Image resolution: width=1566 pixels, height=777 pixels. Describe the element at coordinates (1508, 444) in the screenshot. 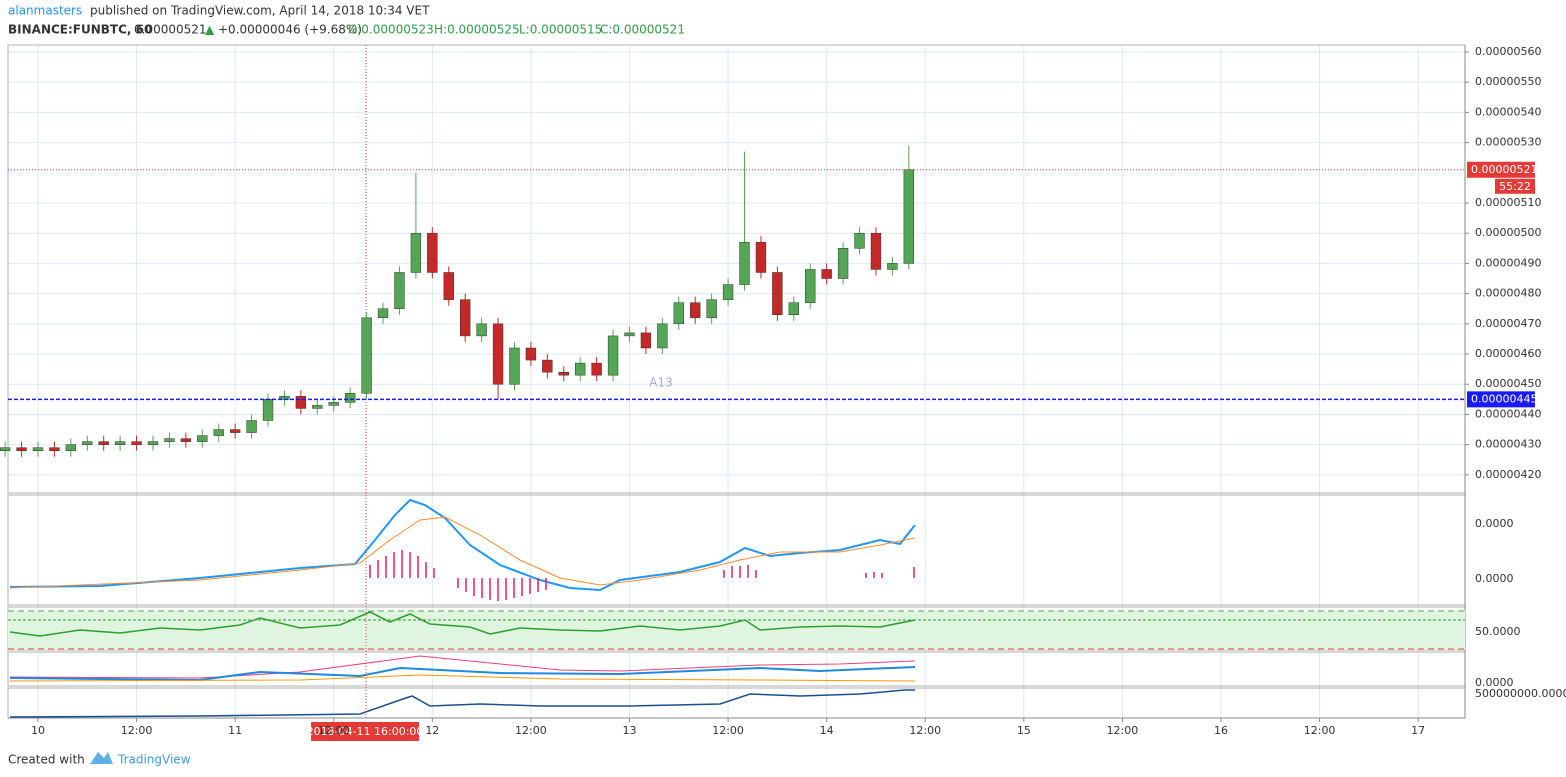

I see `y-tick-label: 0.00000430` at that location.